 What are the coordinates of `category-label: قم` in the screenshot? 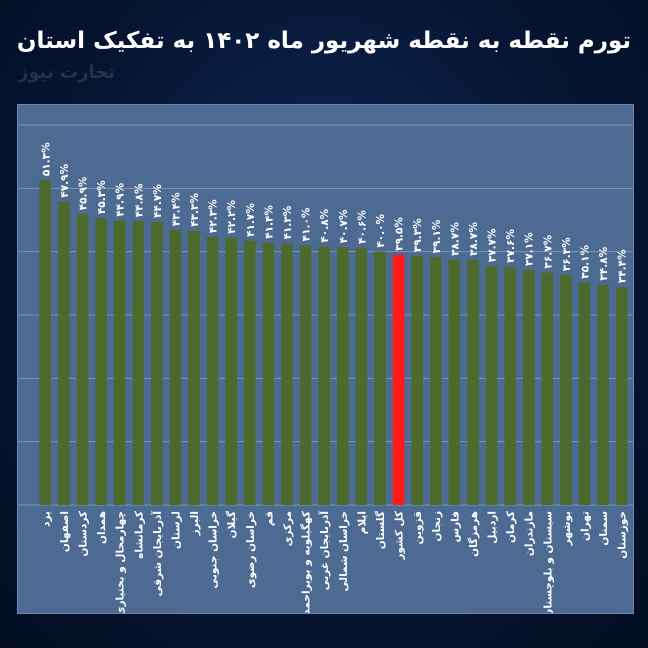 It's located at (269, 518).